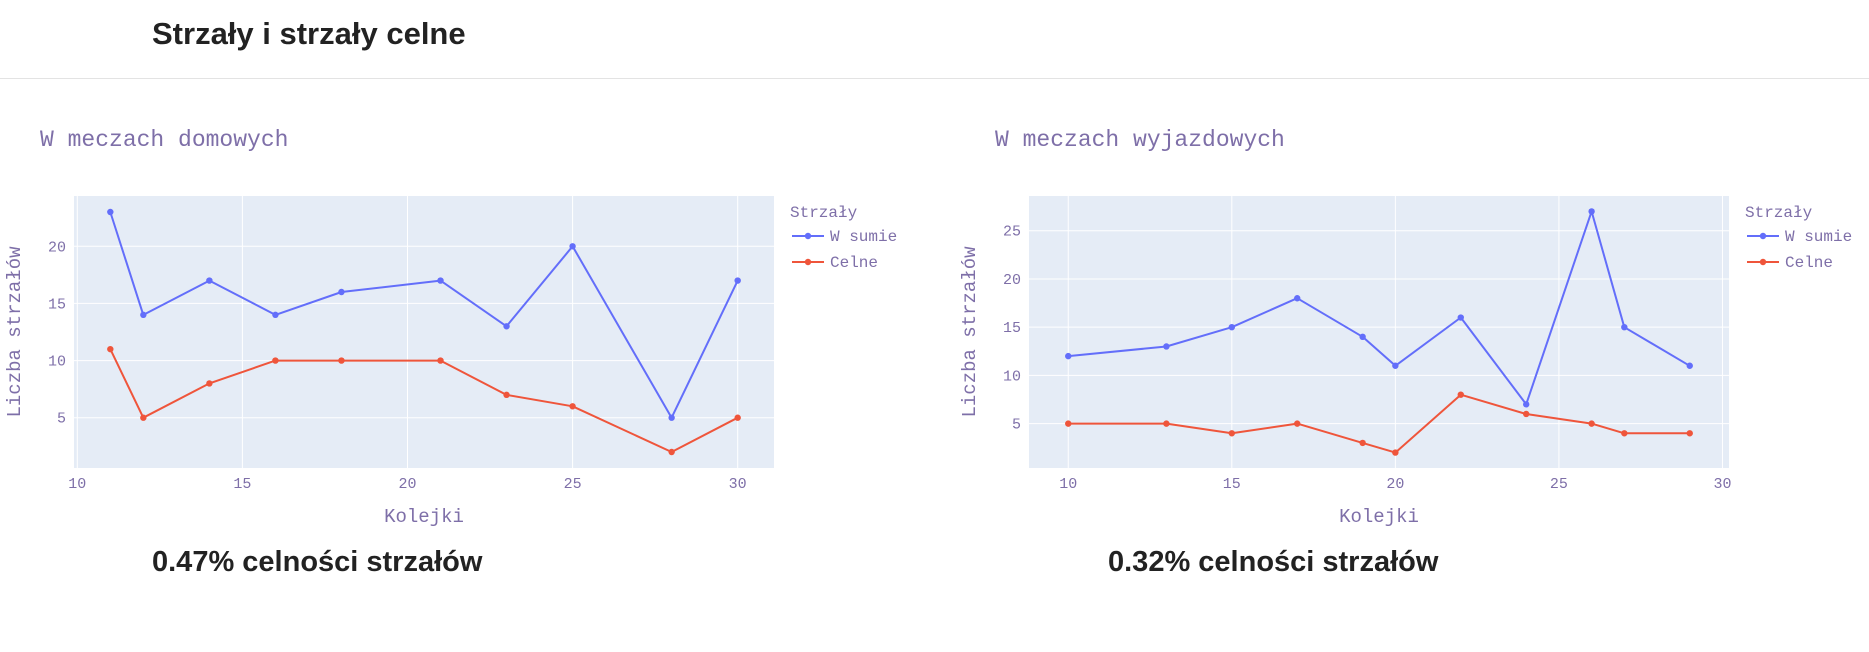 The image size is (1869, 652). What do you see at coordinates (424, 400) in the screenshot?
I see `series-line-on-target` at bounding box center [424, 400].